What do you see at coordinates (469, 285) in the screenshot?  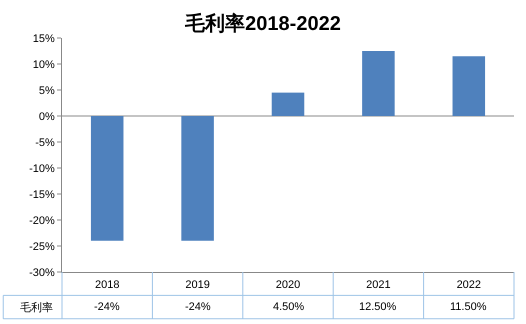 I see `x-tick-label: 2022` at bounding box center [469, 285].